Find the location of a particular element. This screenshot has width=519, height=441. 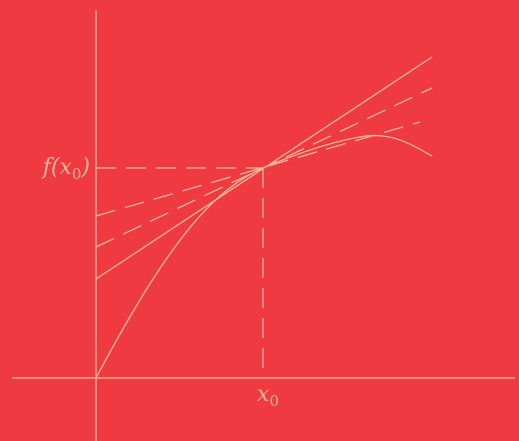

x-value-label: x0 is located at coordinates (268, 396).